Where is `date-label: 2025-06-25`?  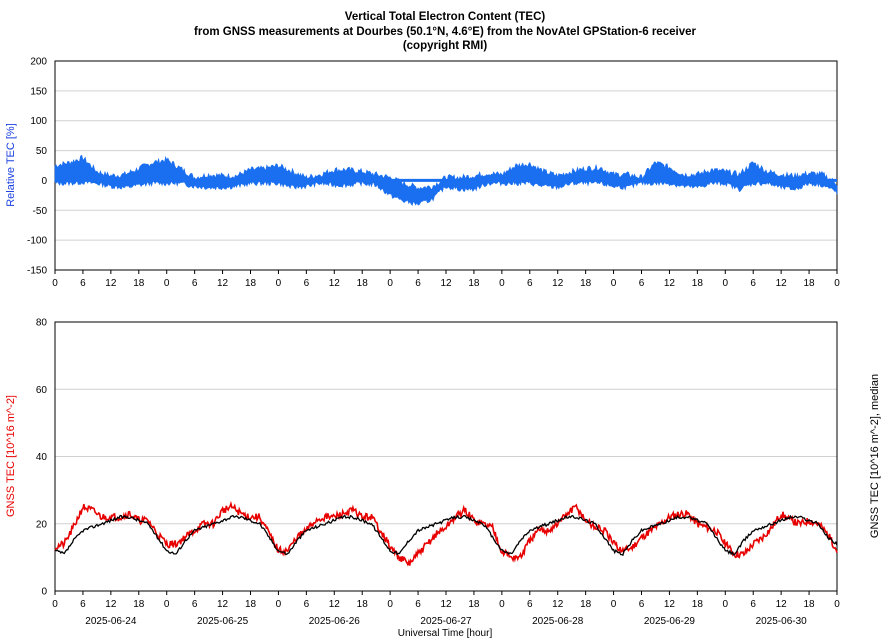 date-label: 2025-06-25 is located at coordinates (223, 621).